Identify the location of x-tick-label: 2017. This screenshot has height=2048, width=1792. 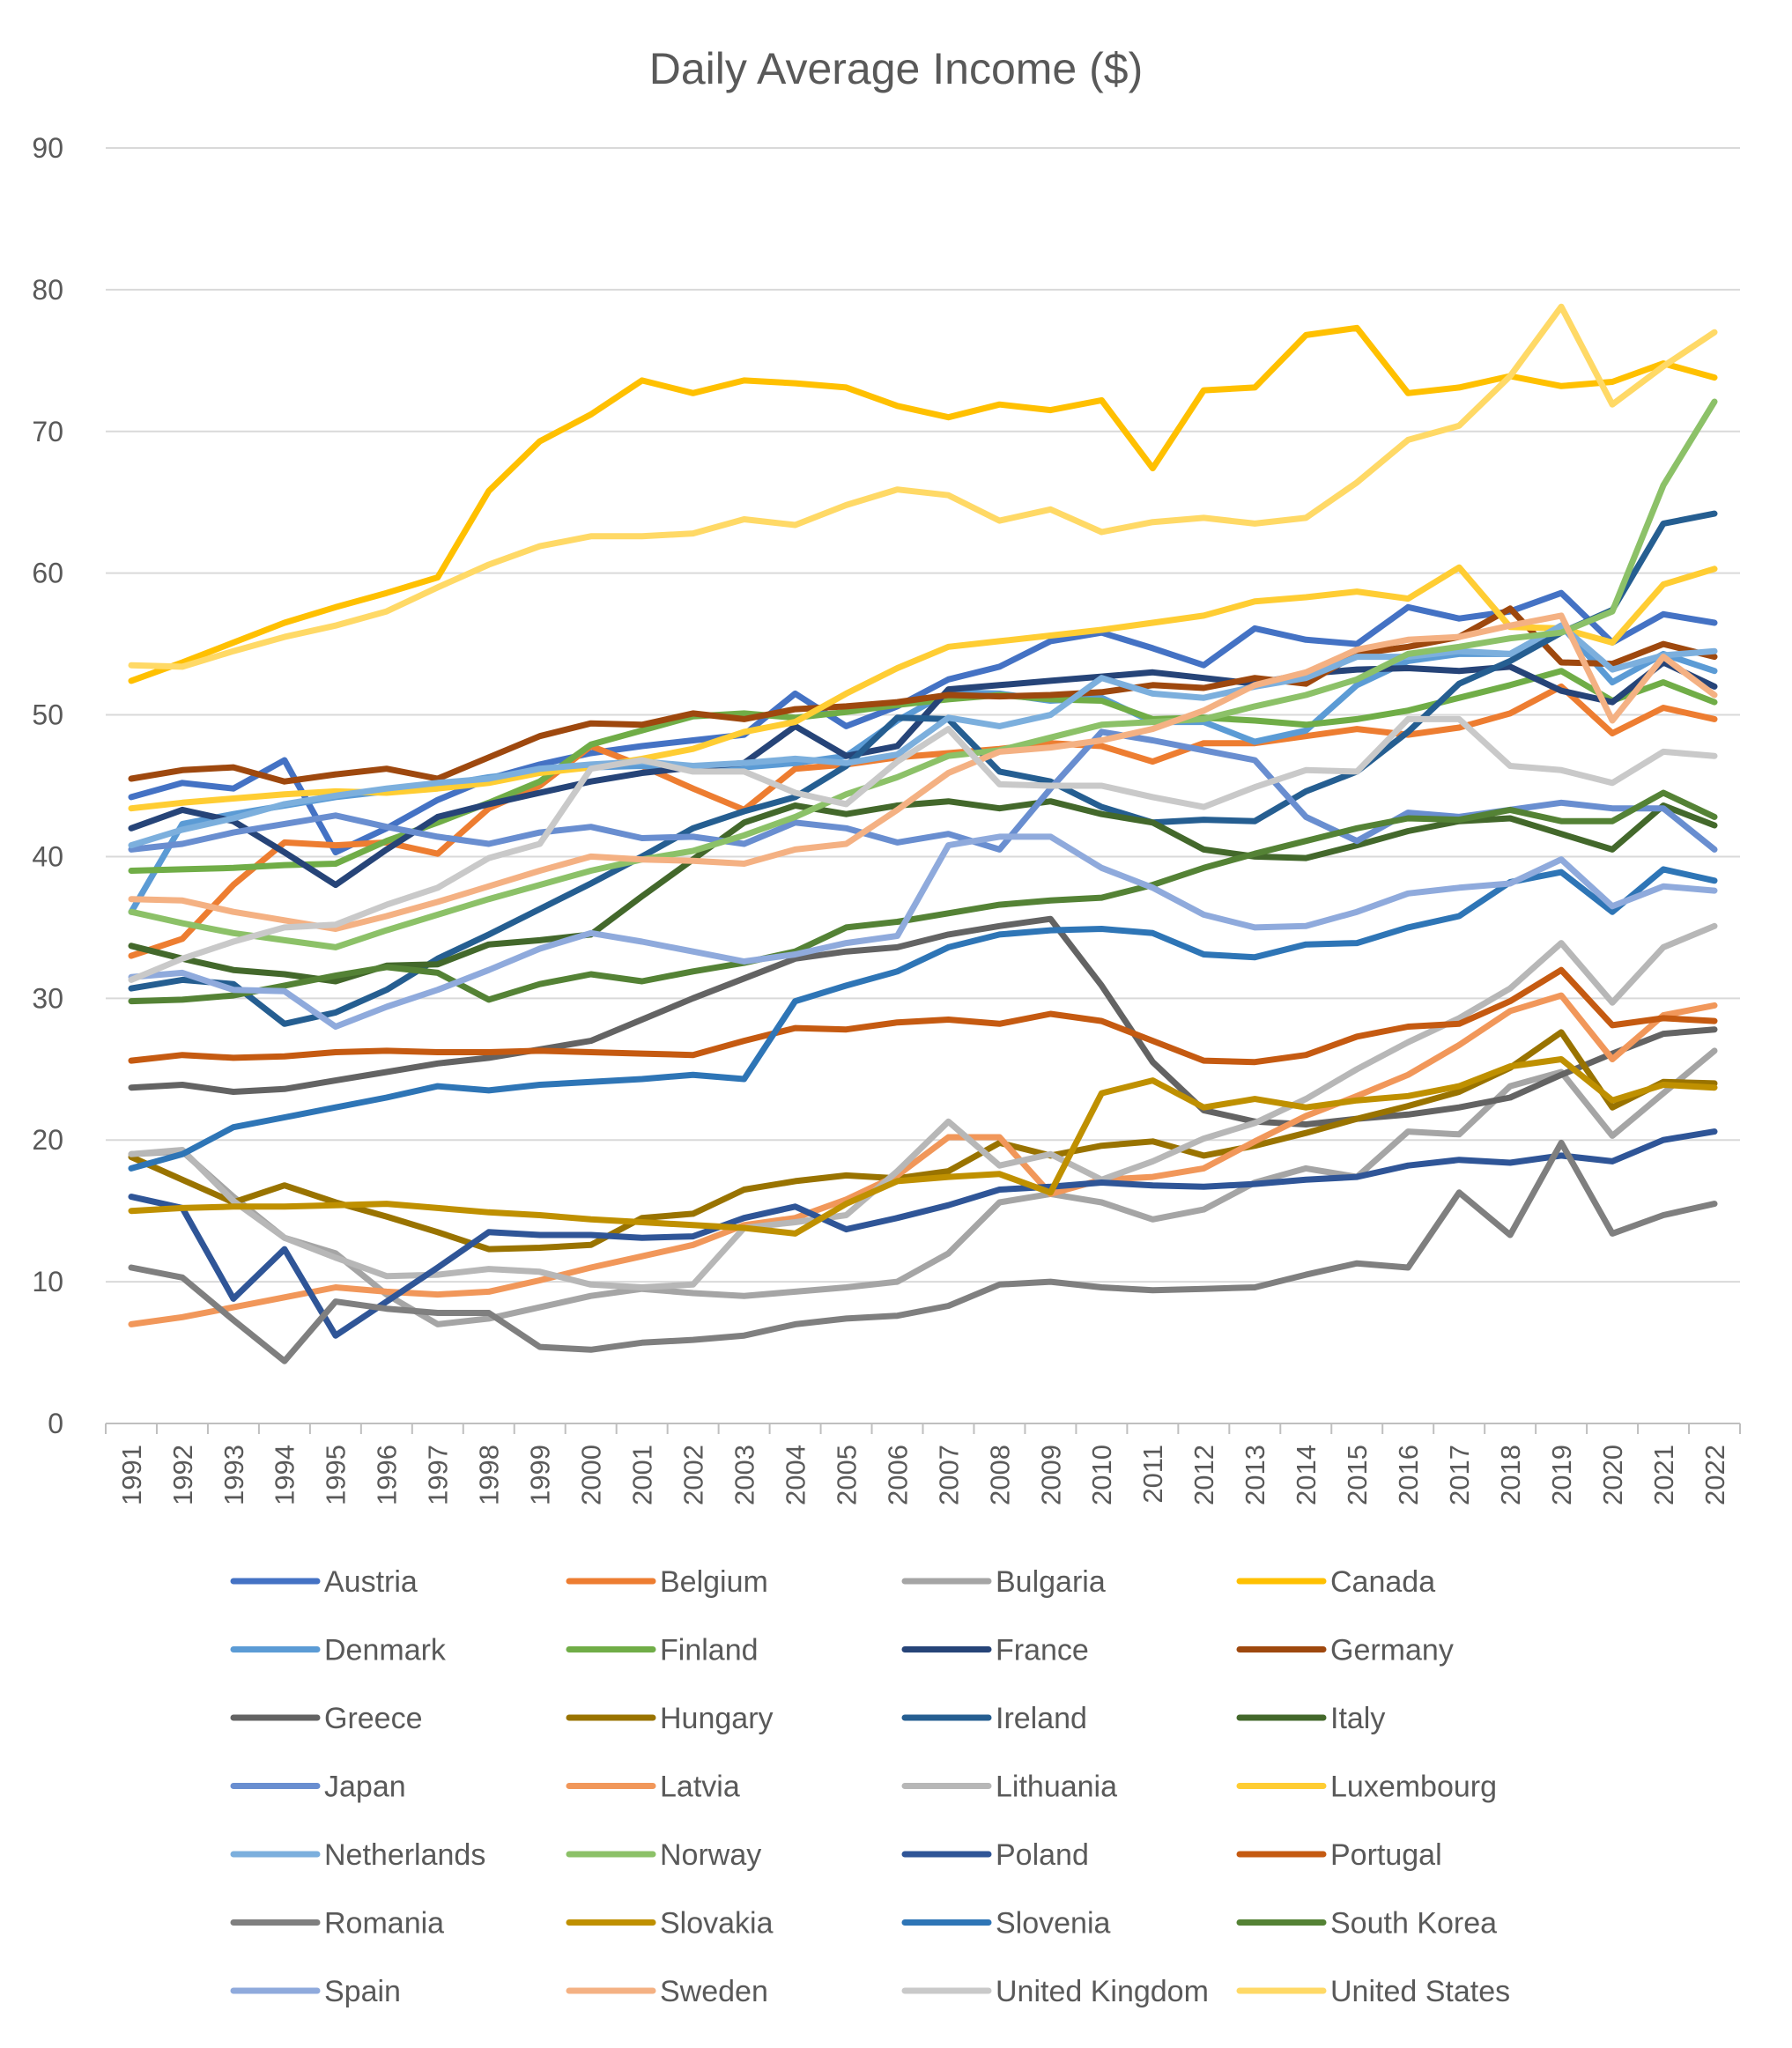
(1459, 1475).